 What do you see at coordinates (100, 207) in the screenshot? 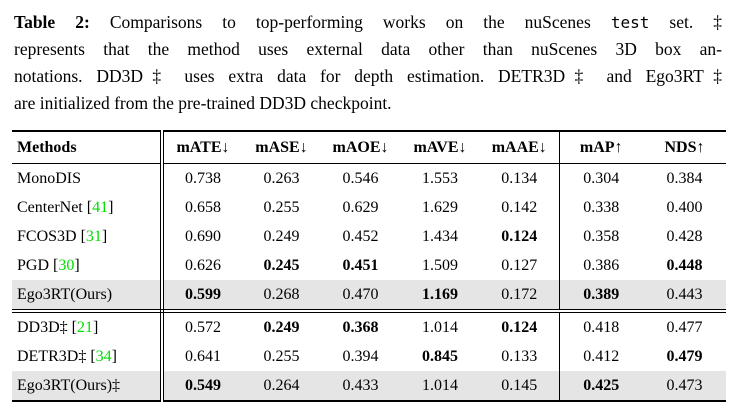
I see `citation-number: 41` at bounding box center [100, 207].